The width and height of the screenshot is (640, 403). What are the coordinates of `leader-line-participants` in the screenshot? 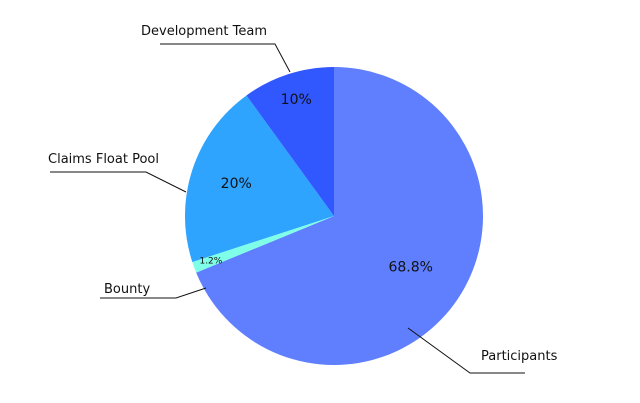 It's located at (466, 350).